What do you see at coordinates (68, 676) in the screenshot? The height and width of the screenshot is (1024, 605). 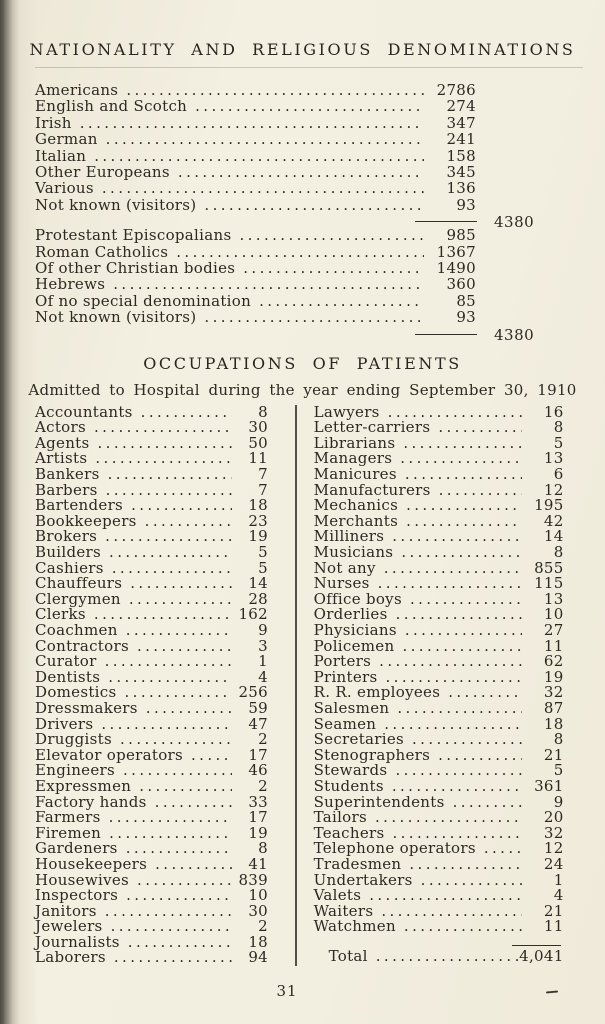 I see `row-label: Dentists` at bounding box center [68, 676].